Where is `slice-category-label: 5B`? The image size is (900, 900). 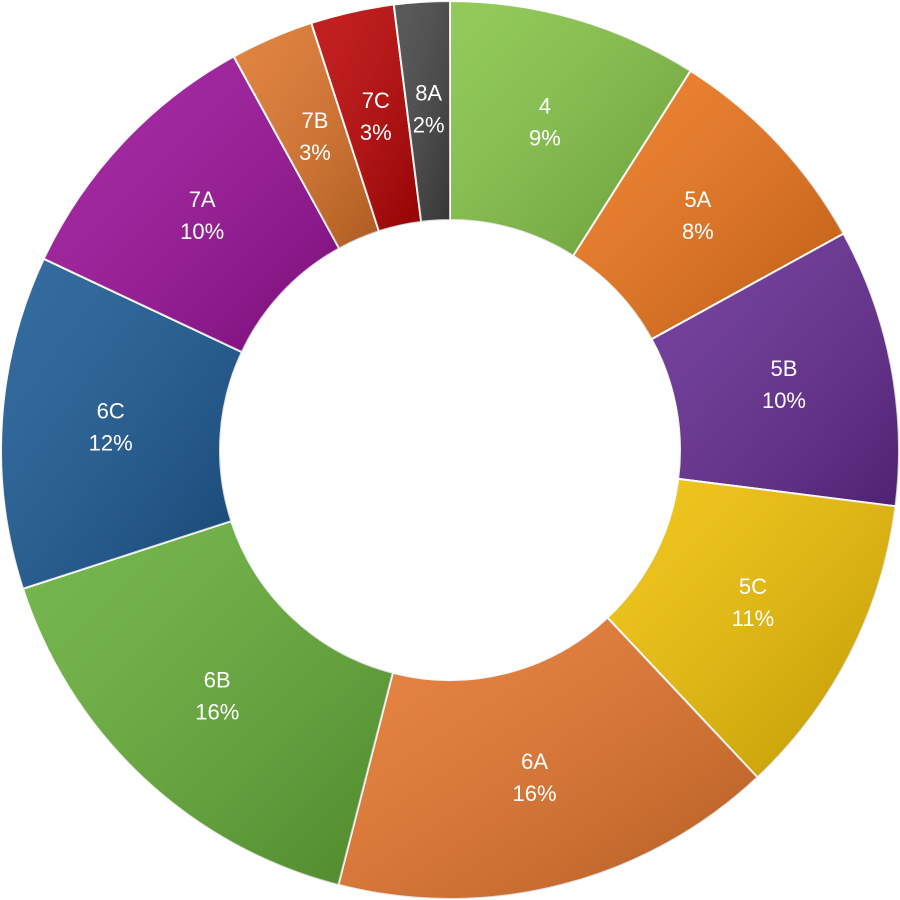 slice-category-label: 5B is located at coordinates (784, 368).